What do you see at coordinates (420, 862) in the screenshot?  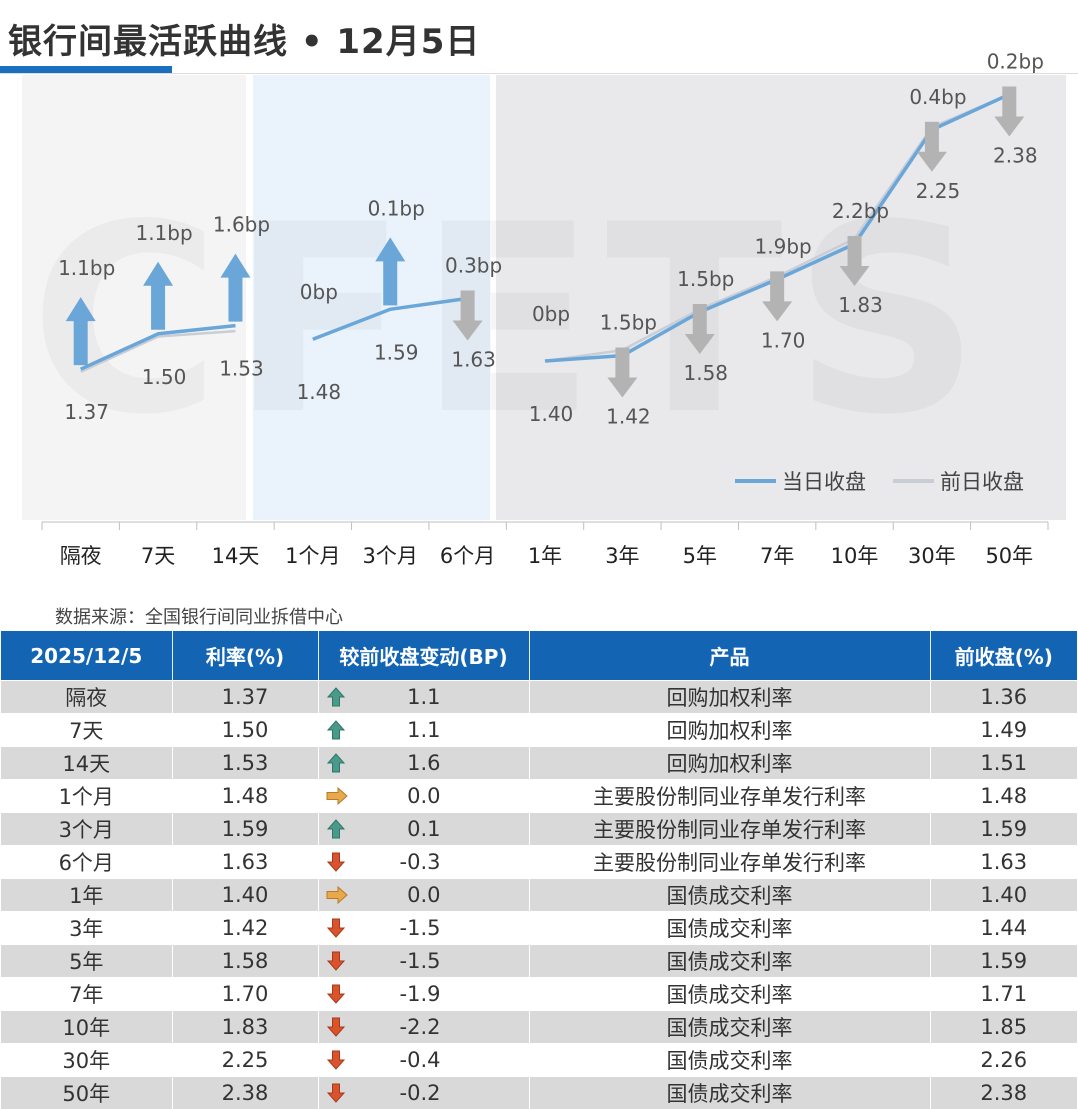 I see `change-value: -0.3` at bounding box center [420, 862].